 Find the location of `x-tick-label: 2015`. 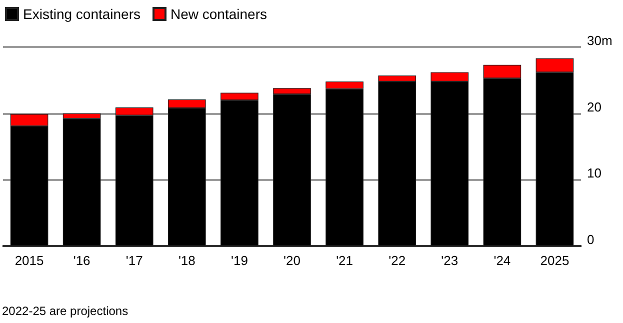

x-tick-label: 2015 is located at coordinates (29, 260).